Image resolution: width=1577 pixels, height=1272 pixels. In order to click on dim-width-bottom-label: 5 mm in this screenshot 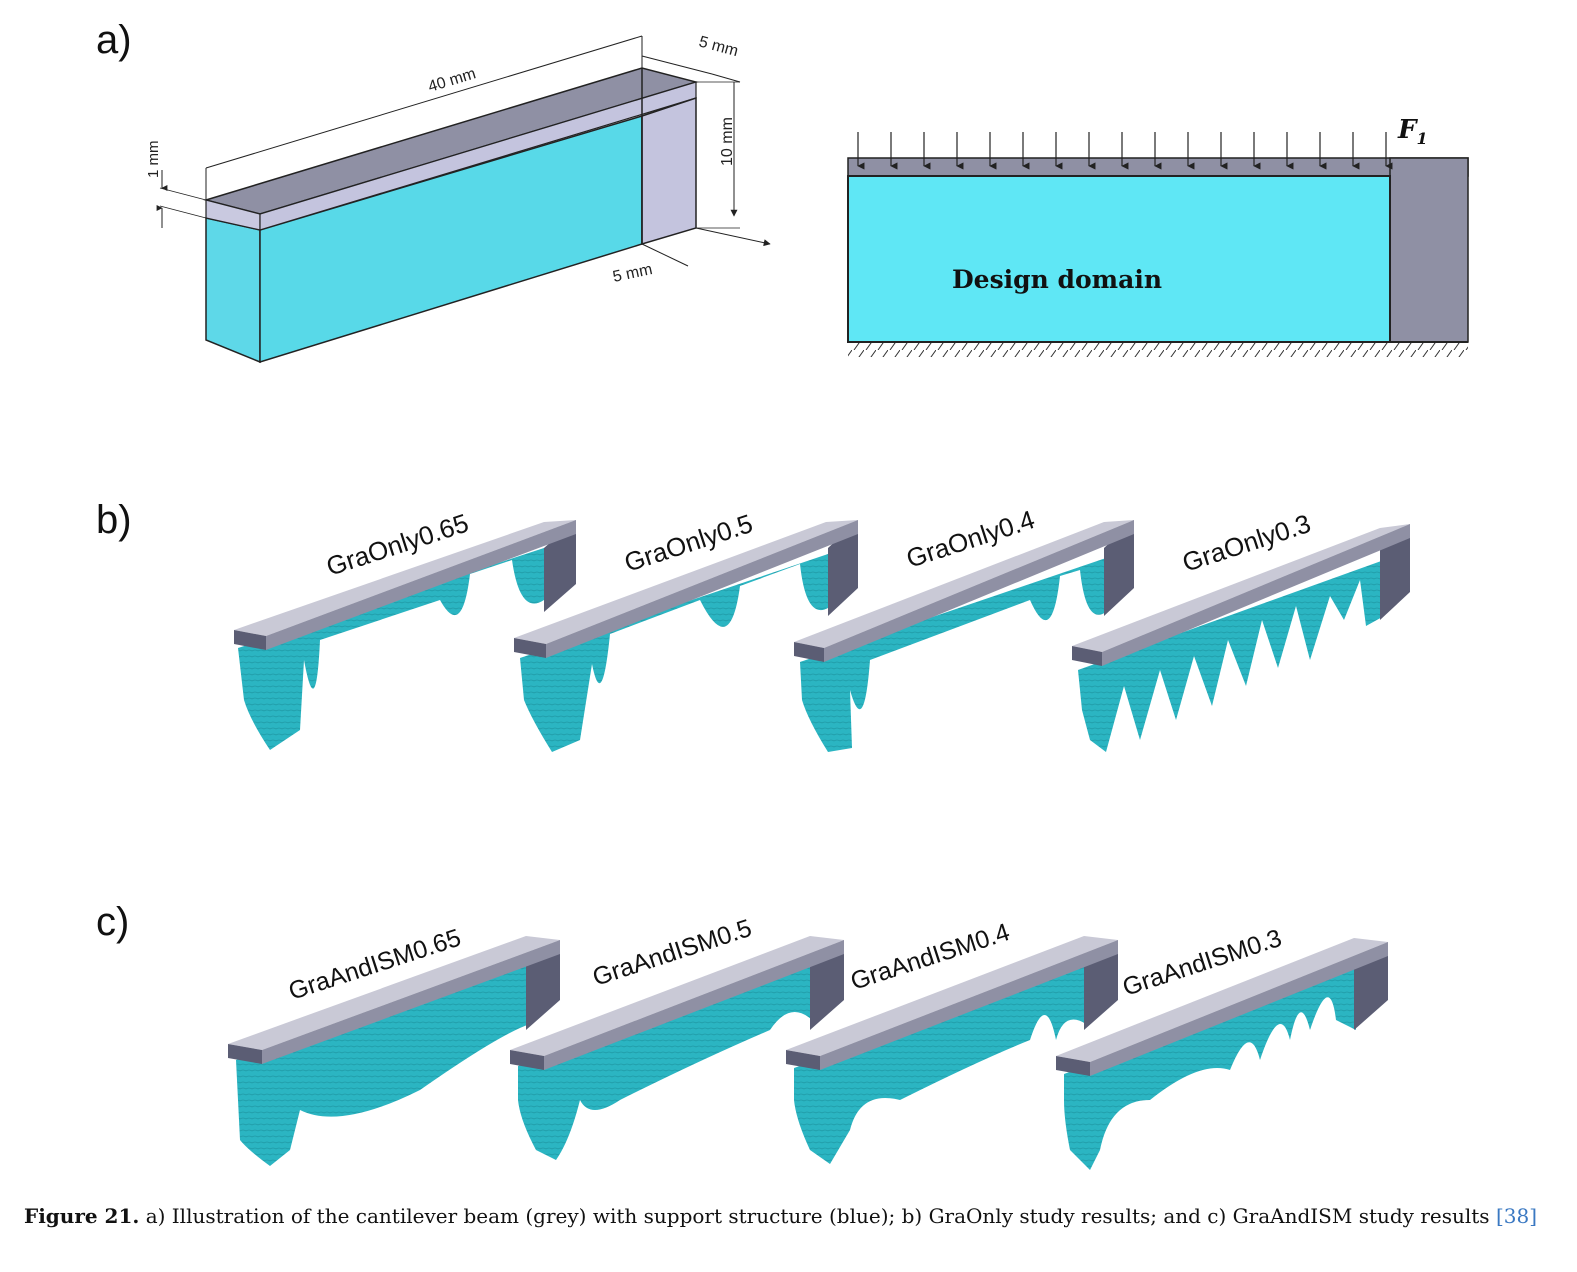, I will do `click(632, 273)`.